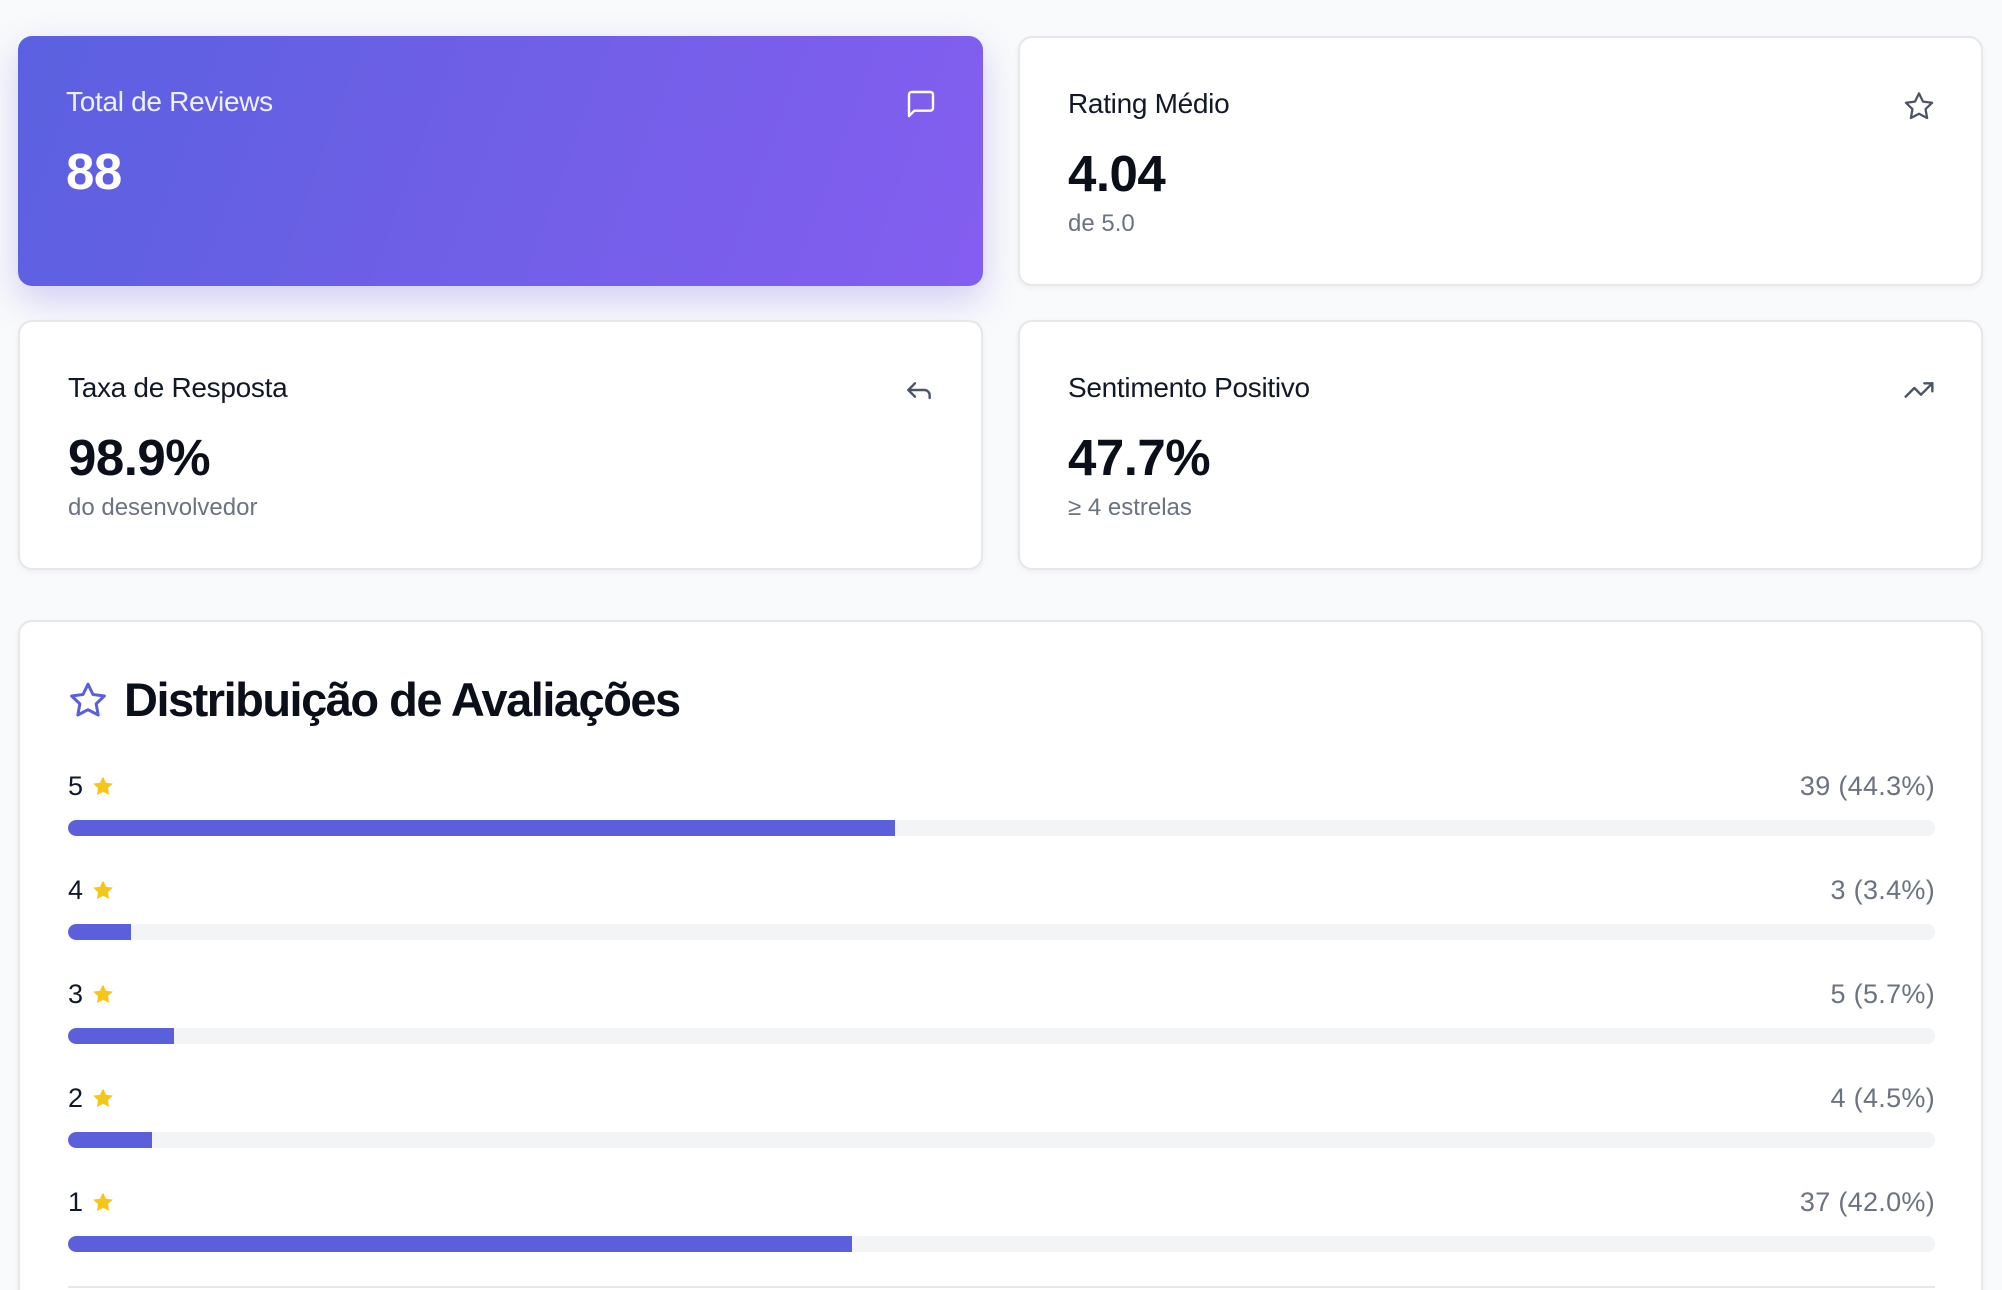 The height and width of the screenshot is (1290, 2002). What do you see at coordinates (1001, 786) in the screenshot?
I see `row-head: 5 39 (44.3%)` at bounding box center [1001, 786].